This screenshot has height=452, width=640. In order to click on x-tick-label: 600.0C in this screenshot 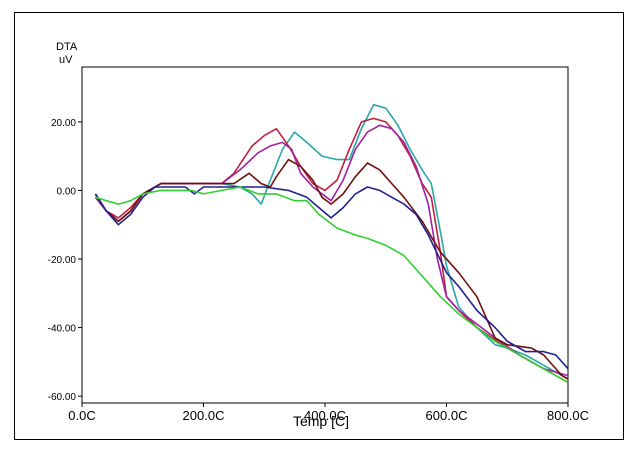, I will do `click(447, 415)`.